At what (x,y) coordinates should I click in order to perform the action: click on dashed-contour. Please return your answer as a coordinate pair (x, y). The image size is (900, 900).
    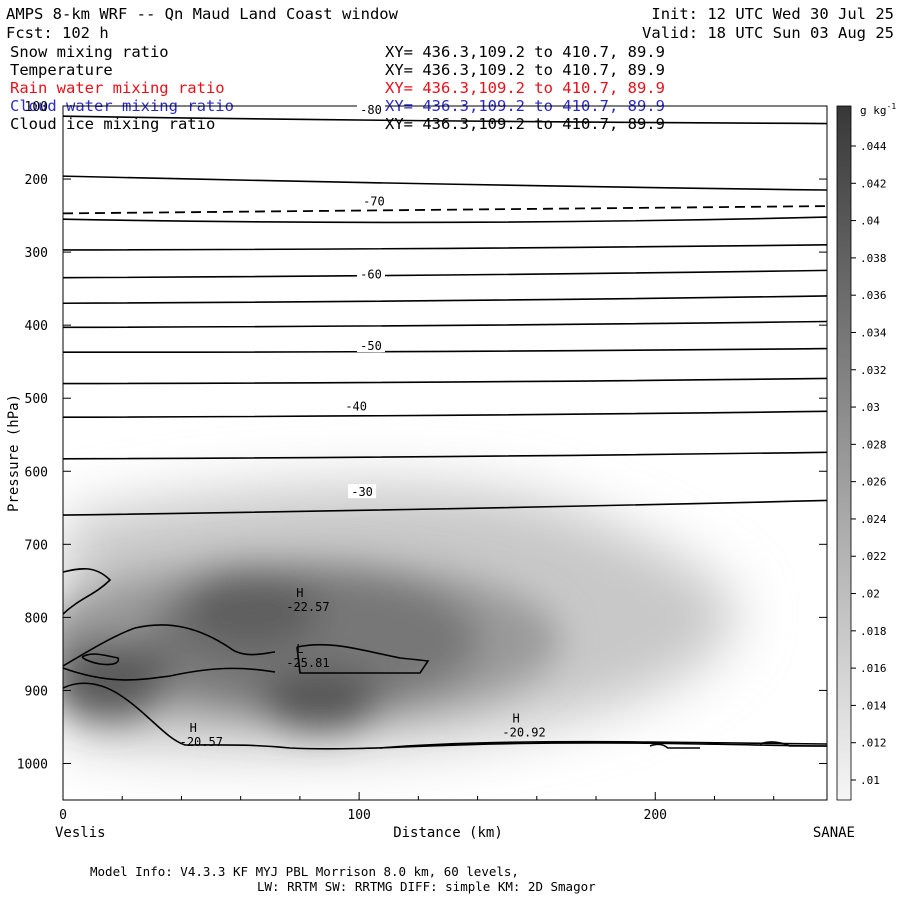
    Looking at the image, I should click on (445, 210).